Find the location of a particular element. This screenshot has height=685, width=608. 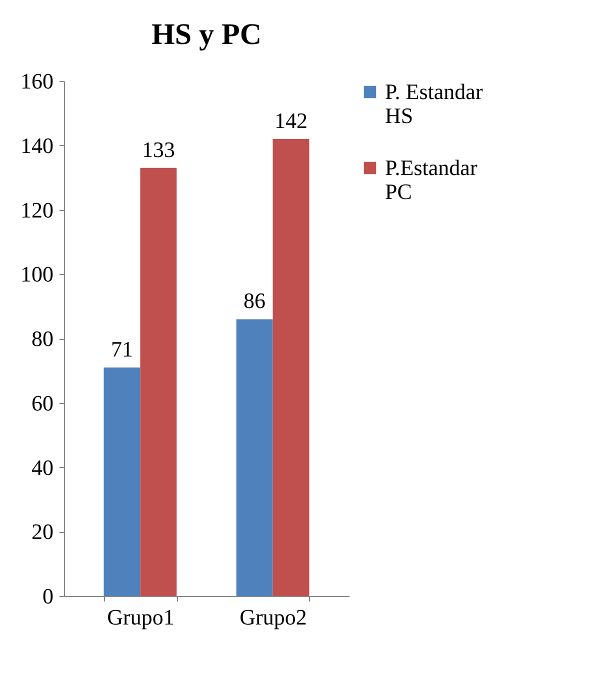

y-tick-label: 160 is located at coordinates (37, 81).